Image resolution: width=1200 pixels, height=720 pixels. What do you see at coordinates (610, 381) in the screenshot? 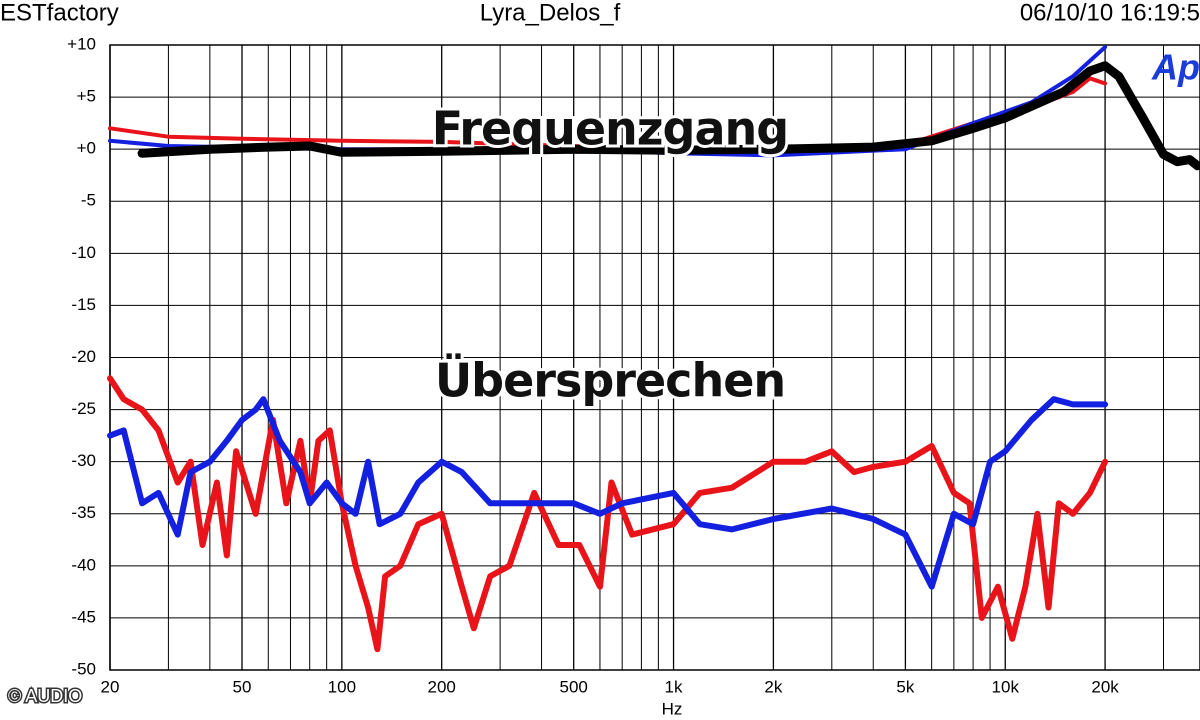
I see `annotation: Übersprechen` at bounding box center [610, 381].